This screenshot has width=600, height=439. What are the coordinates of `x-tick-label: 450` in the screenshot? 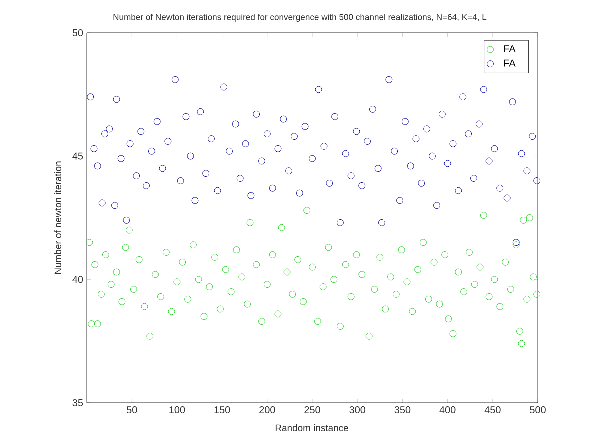 It's located at (492, 410).